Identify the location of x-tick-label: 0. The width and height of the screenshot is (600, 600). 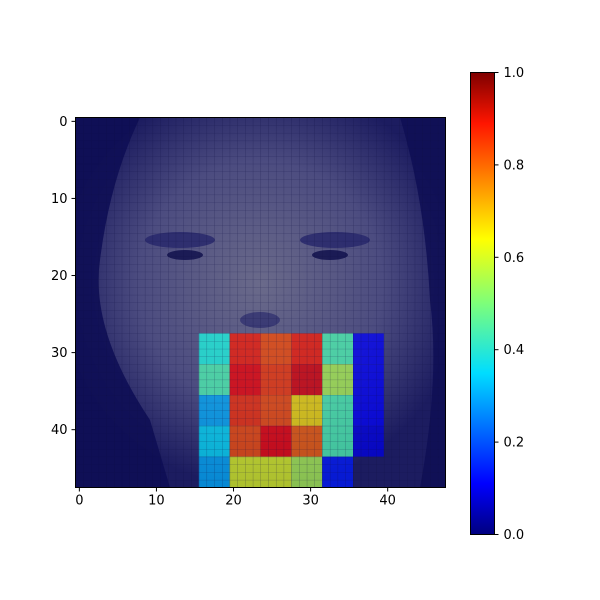
(79, 501).